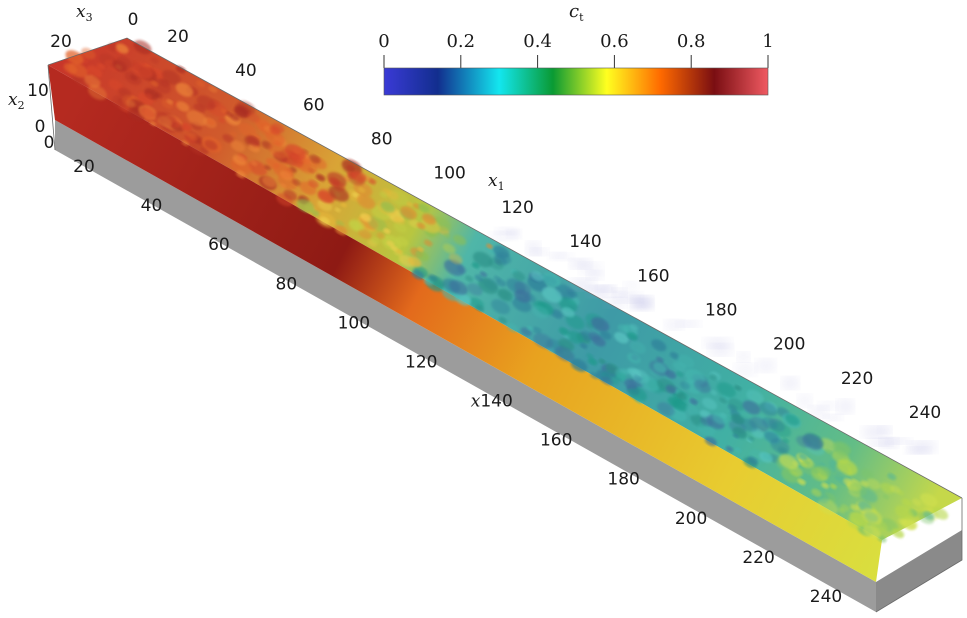 The width and height of the screenshot is (967, 618). What do you see at coordinates (219, 245) in the screenshot?
I see `x1-bottom-tick-label: 60` at bounding box center [219, 245].